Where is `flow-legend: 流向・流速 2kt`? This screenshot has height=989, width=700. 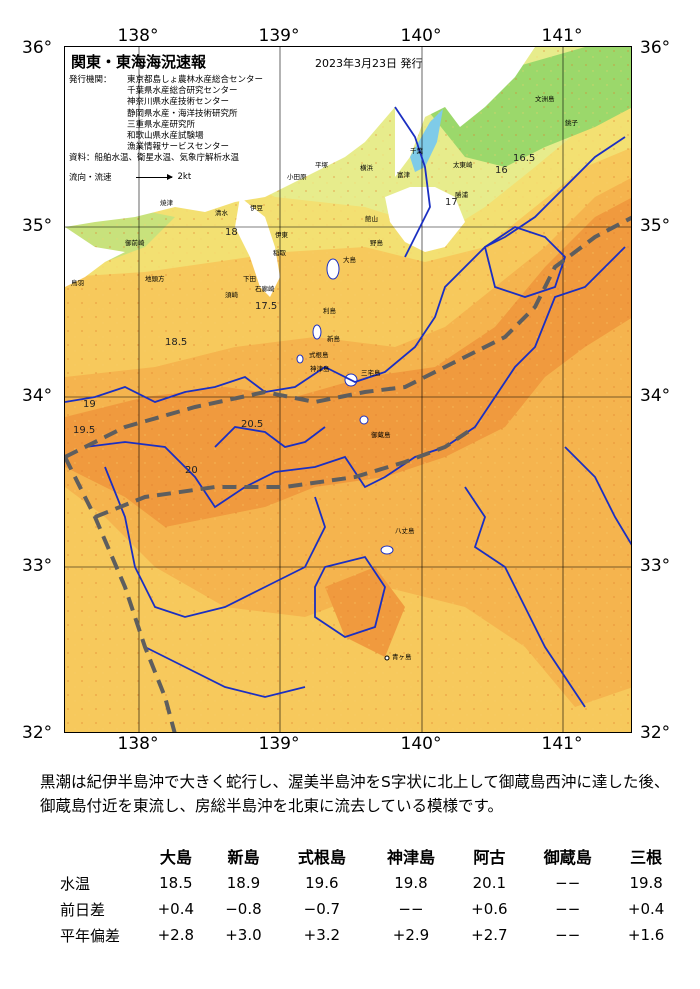
flow-legend: 流向・流速 2kt is located at coordinates (130, 177).